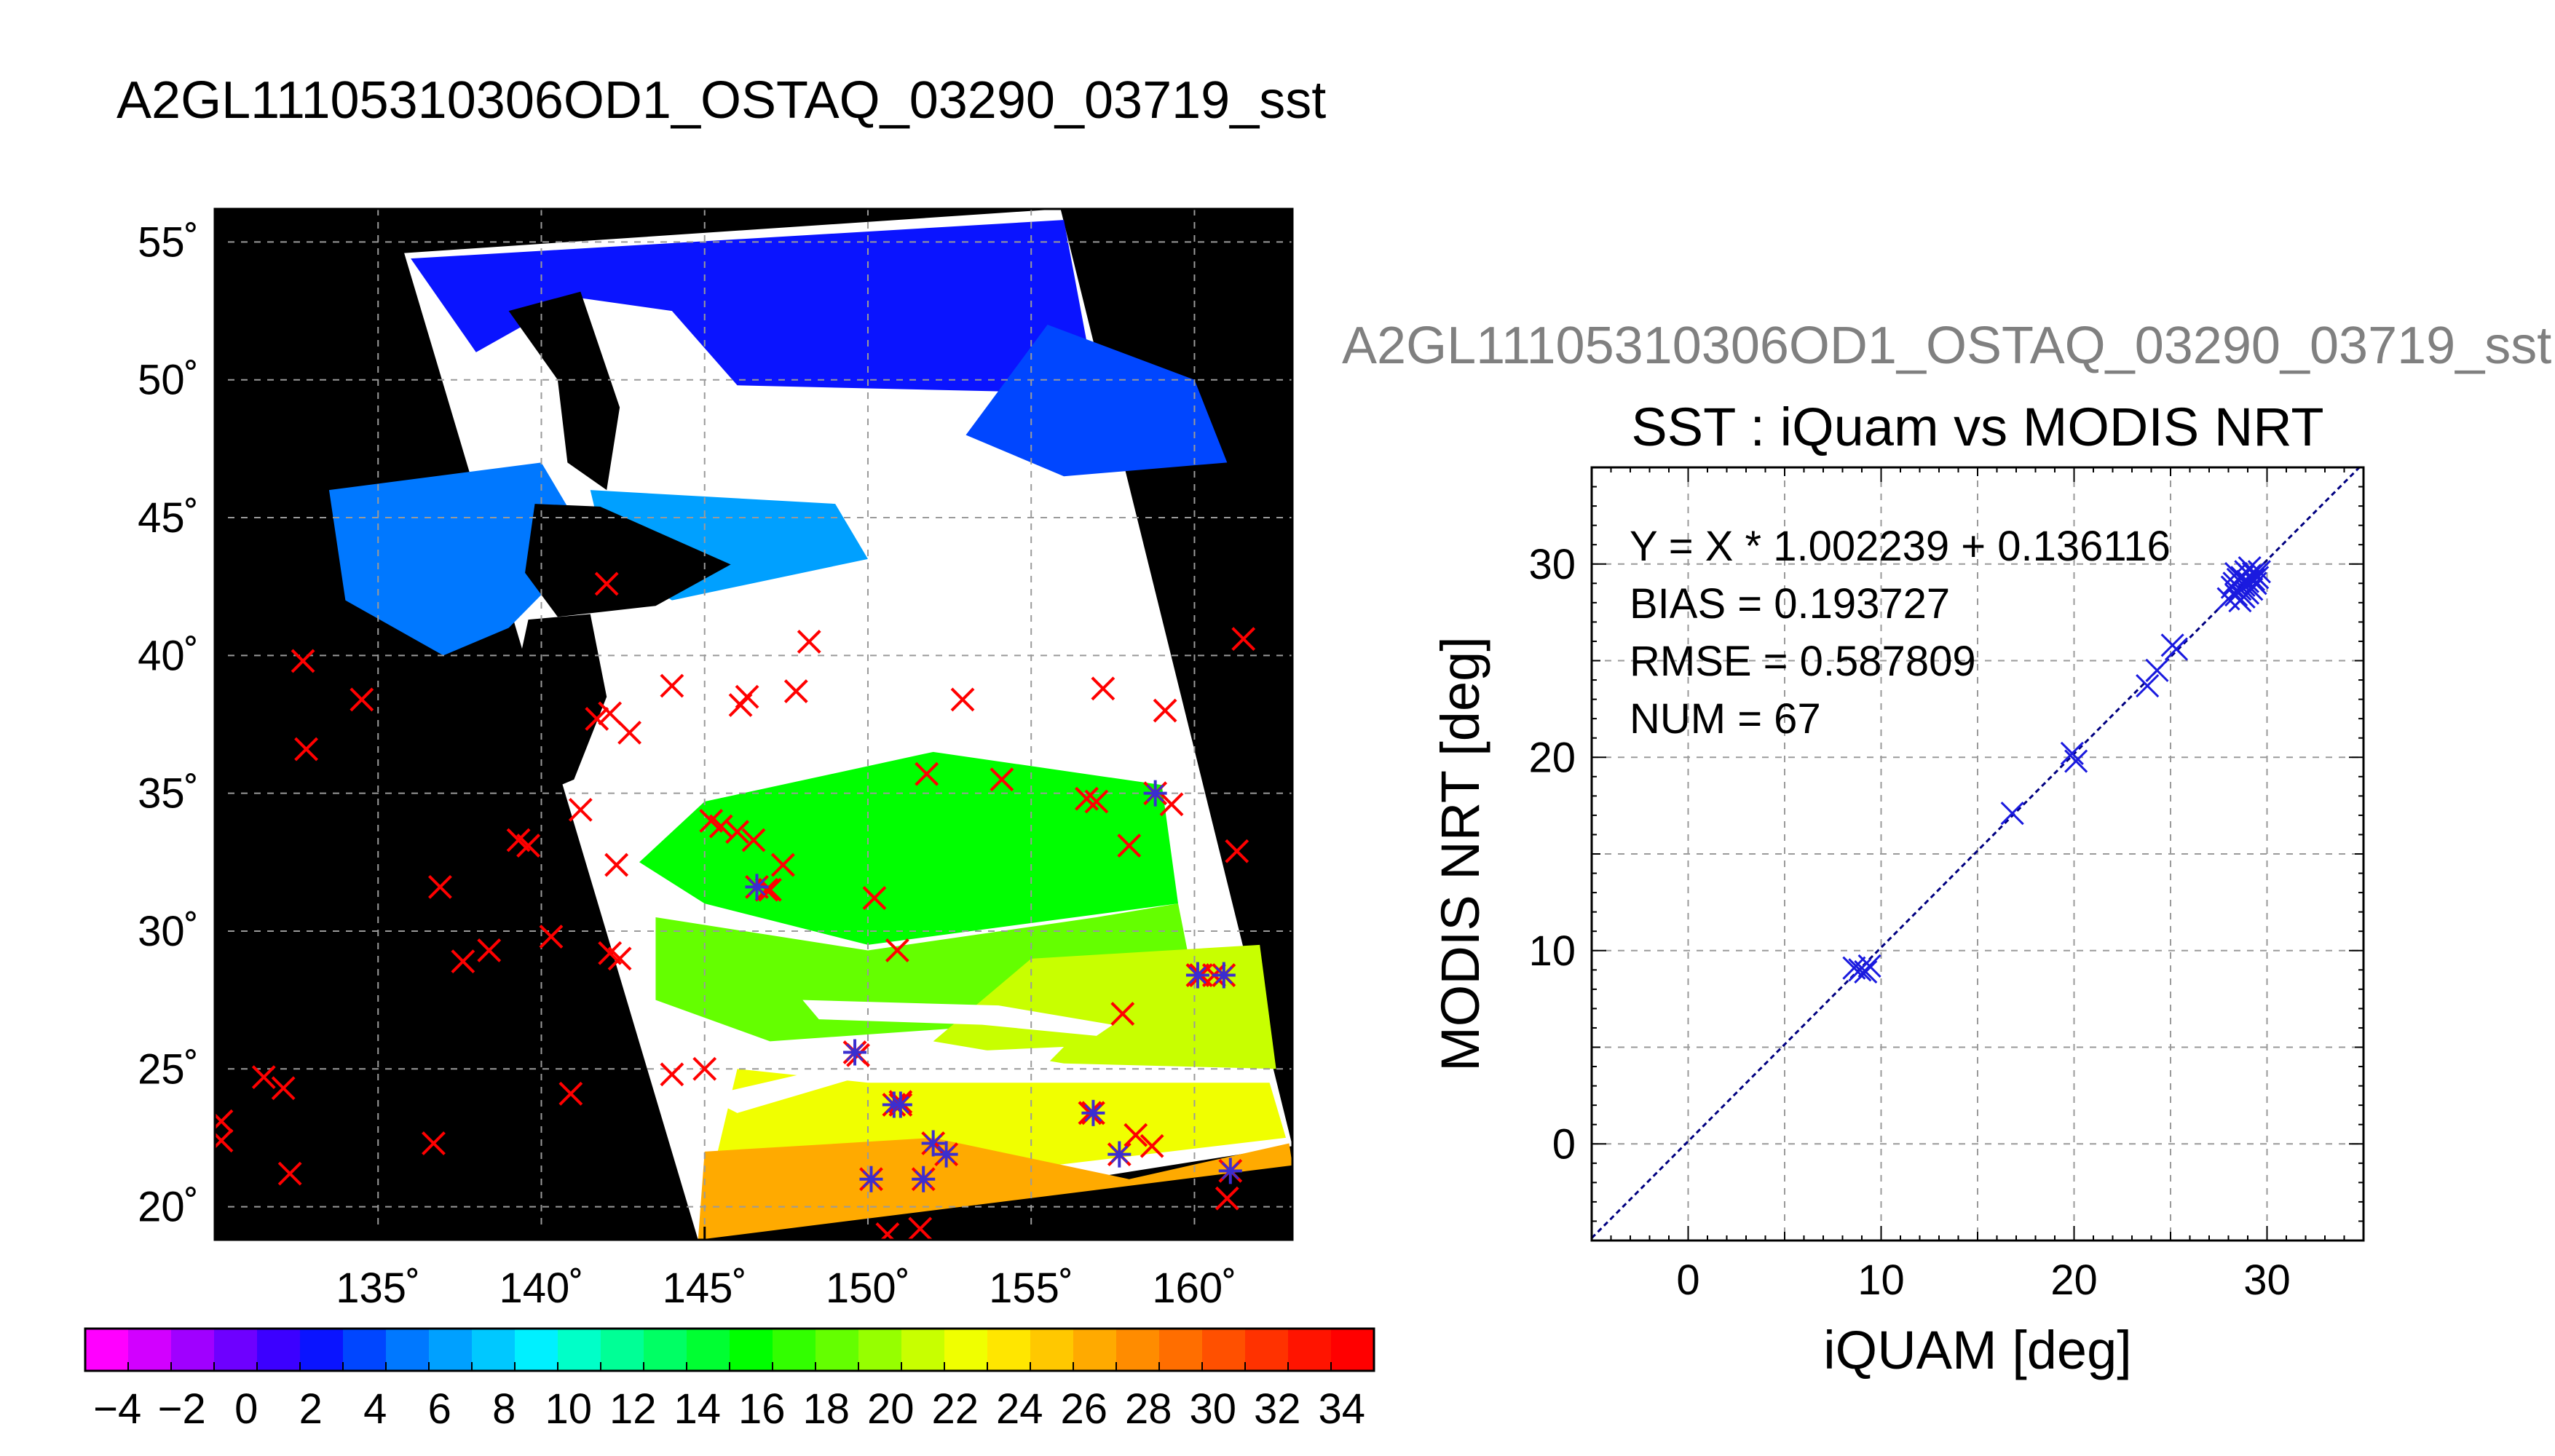 This screenshot has width=2555, height=1456. I want to click on map-y-tick-label: 40˚, so click(168, 655).